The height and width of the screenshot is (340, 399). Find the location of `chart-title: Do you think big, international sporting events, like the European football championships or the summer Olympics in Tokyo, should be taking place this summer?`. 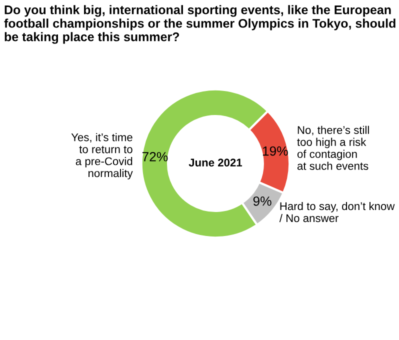

chart-title: Do you think big, international sporting events, like the European football championships or the summer Olympics in Tokyo, should be taking place this summer? is located at coordinates (200, 24).